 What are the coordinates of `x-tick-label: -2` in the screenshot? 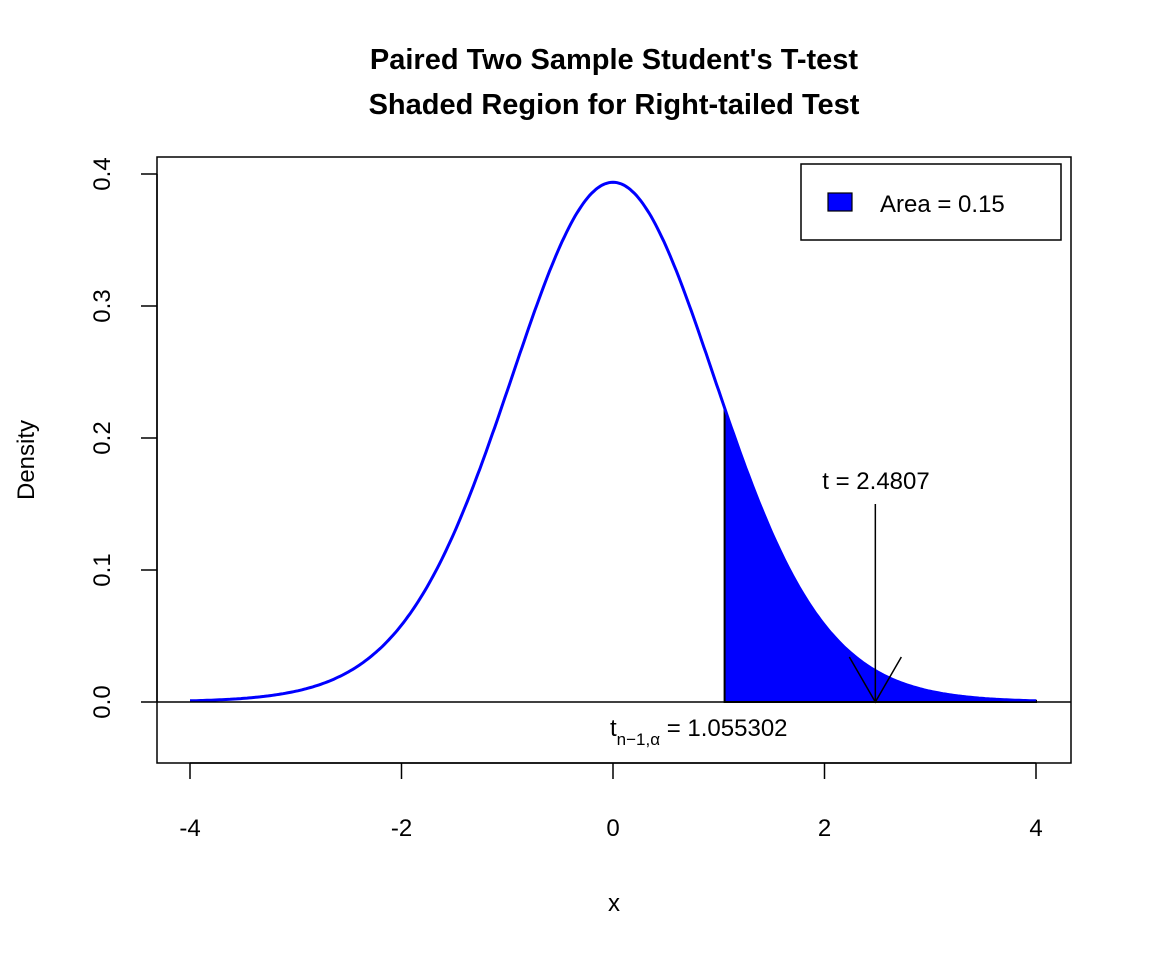 It's located at (401, 828).